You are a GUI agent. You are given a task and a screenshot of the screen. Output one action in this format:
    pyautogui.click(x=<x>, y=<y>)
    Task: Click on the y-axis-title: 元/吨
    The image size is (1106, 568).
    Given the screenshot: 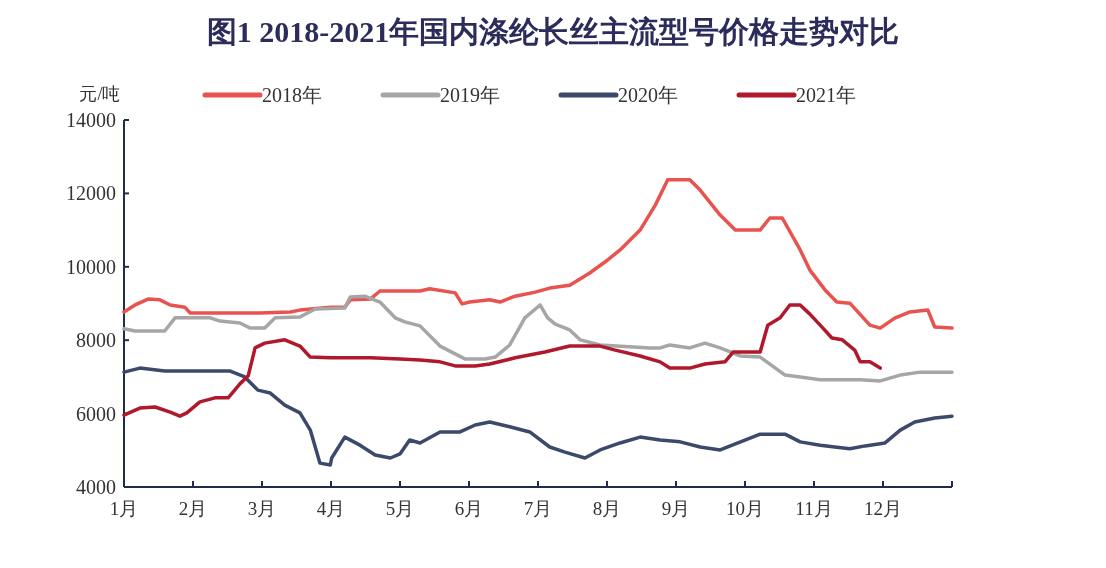 What is the action you would take?
    pyautogui.click(x=100, y=94)
    